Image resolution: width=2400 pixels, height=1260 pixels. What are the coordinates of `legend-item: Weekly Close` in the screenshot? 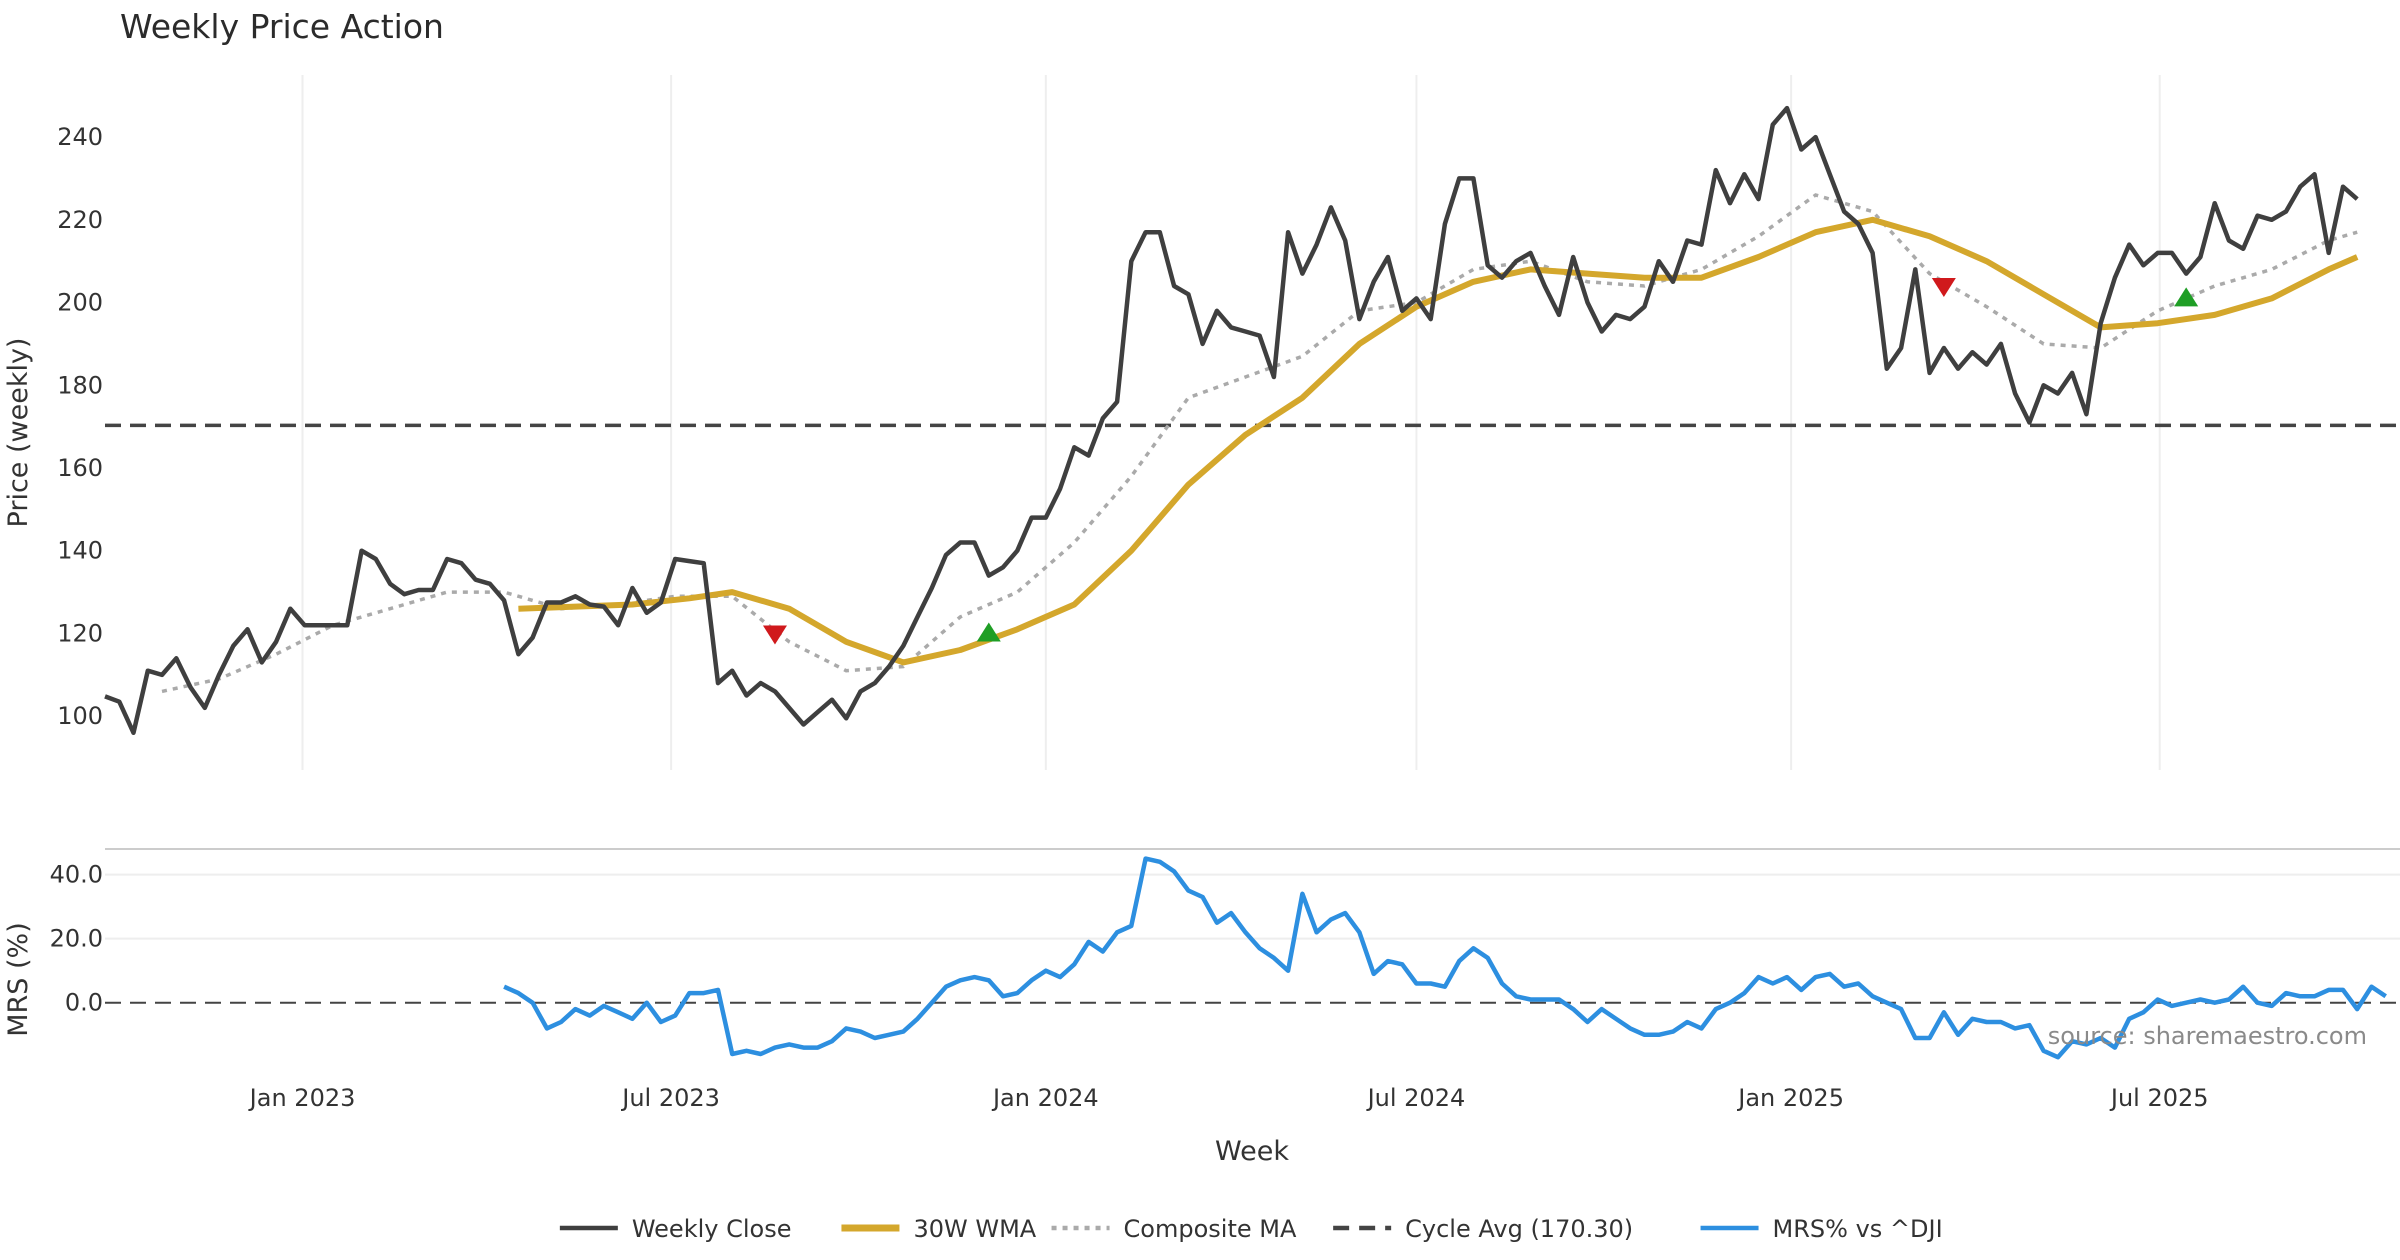 It's located at (675, 1229).